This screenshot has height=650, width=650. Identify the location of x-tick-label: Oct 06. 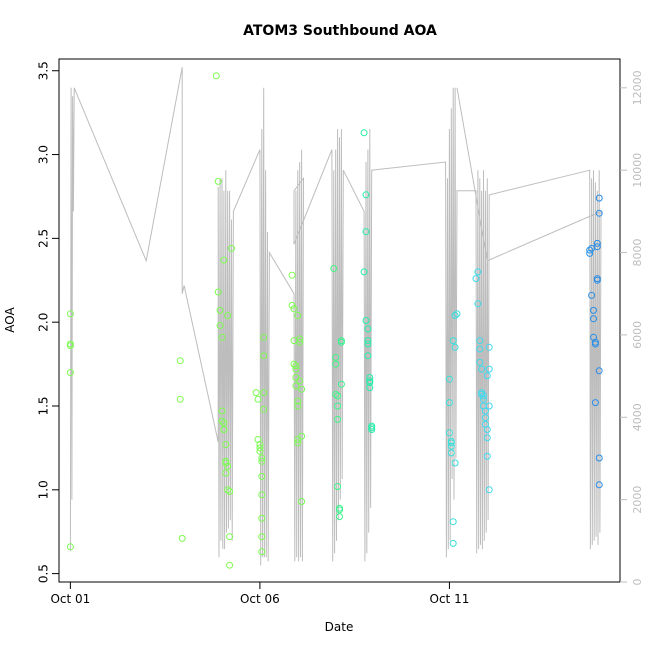
(260, 599).